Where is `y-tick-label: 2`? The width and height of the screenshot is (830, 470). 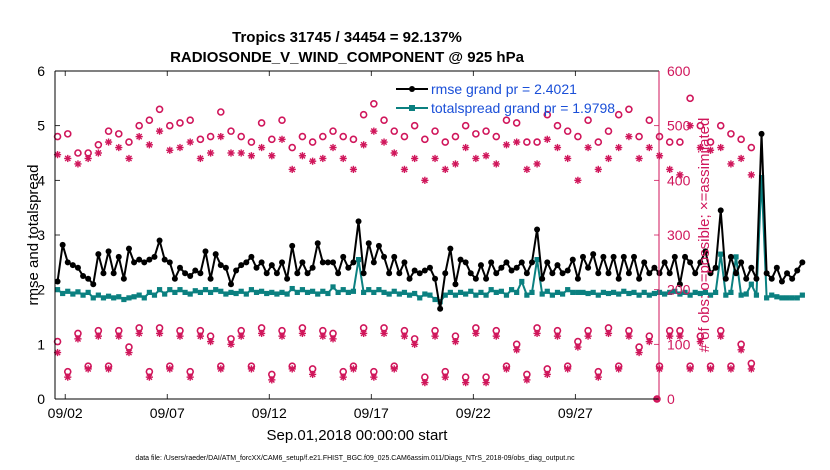 y-tick-label: 2 is located at coordinates (41, 290).